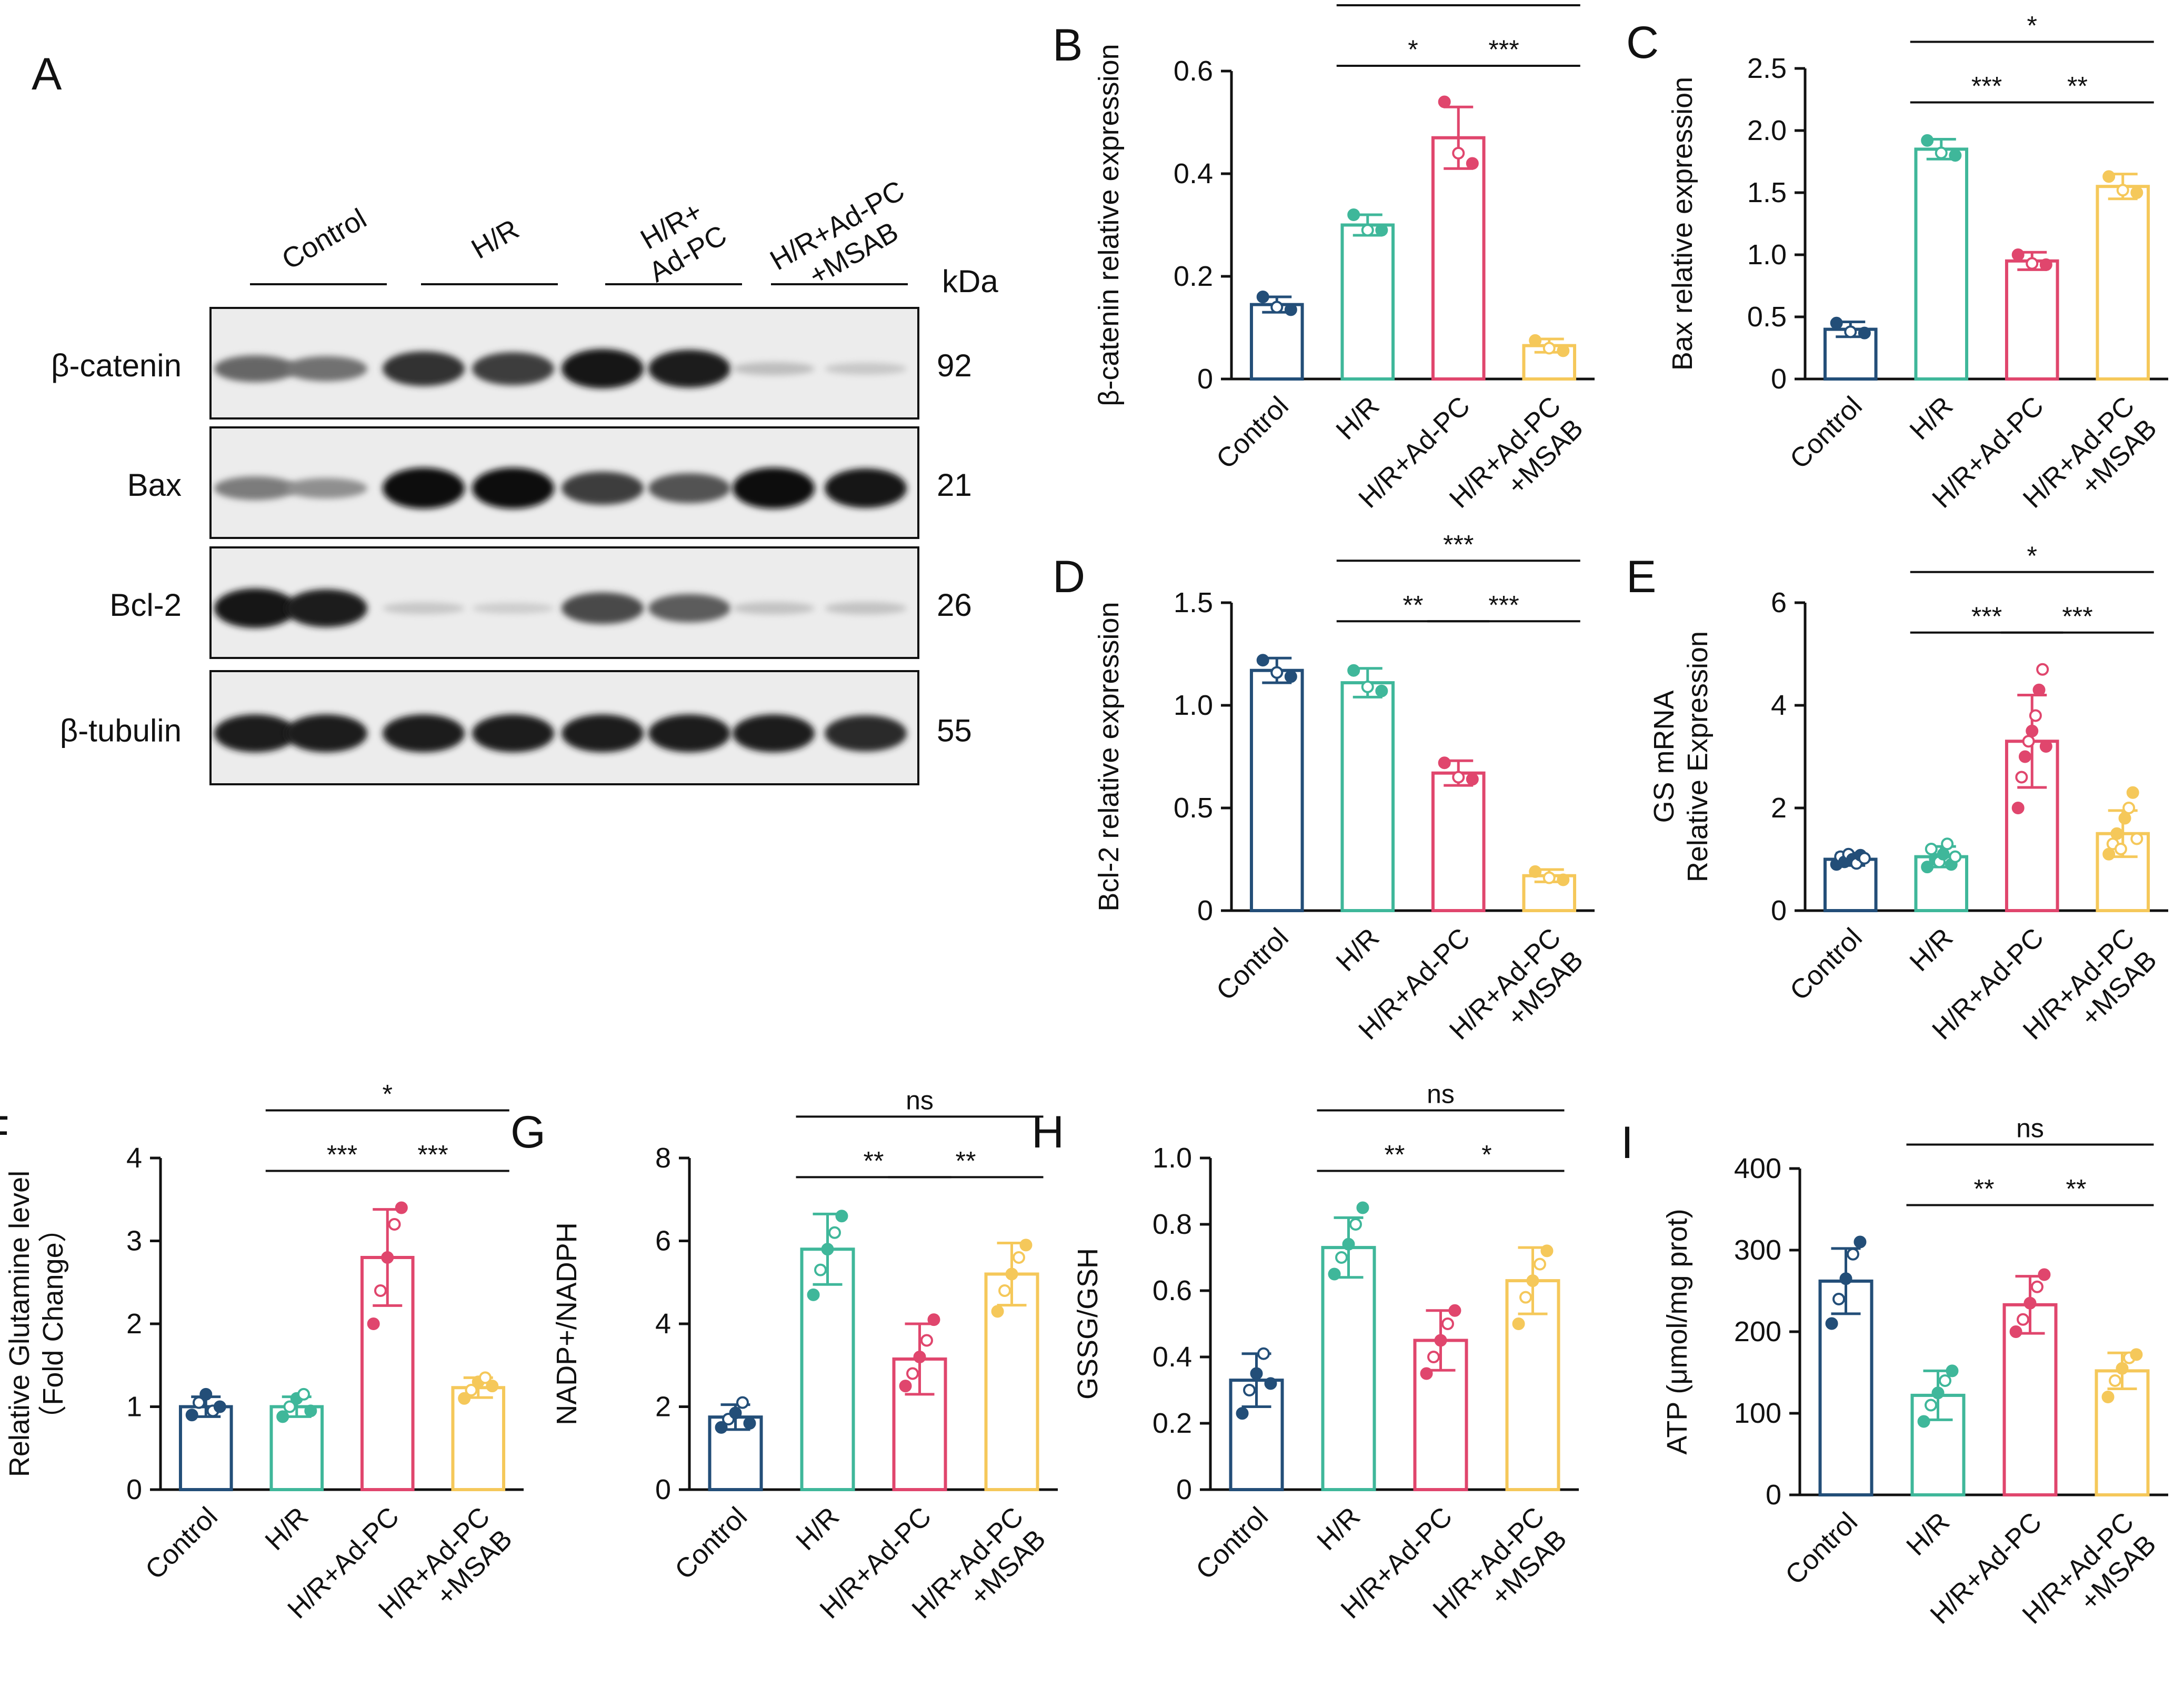  What do you see at coordinates (663, 1407) in the screenshot?
I see `y-tick-label: 2` at bounding box center [663, 1407].